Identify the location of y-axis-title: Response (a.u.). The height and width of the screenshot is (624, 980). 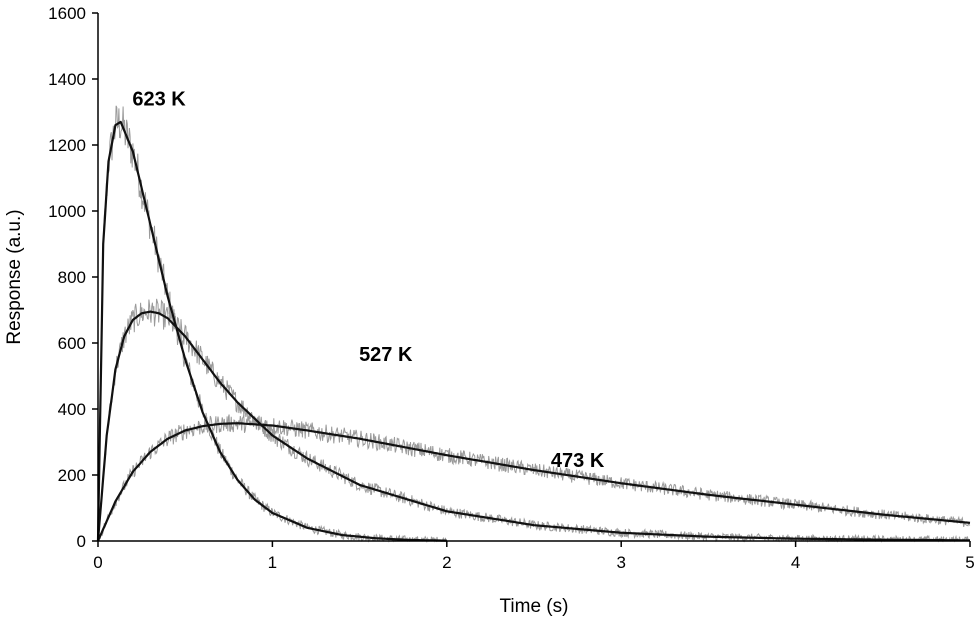
(14, 276).